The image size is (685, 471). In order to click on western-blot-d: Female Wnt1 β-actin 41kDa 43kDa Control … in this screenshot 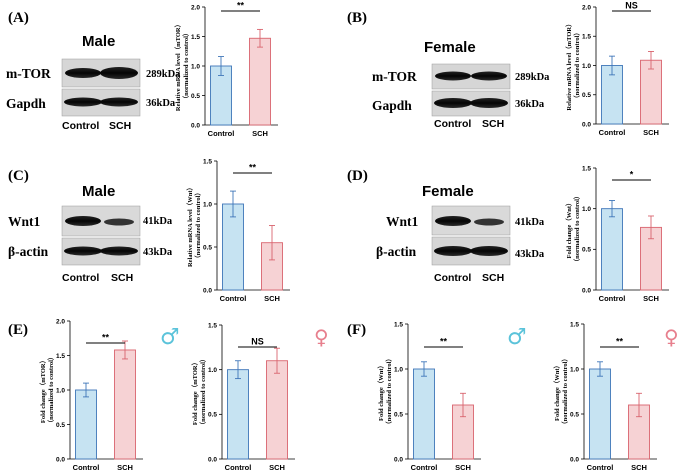, I will do `click(460, 233)`.